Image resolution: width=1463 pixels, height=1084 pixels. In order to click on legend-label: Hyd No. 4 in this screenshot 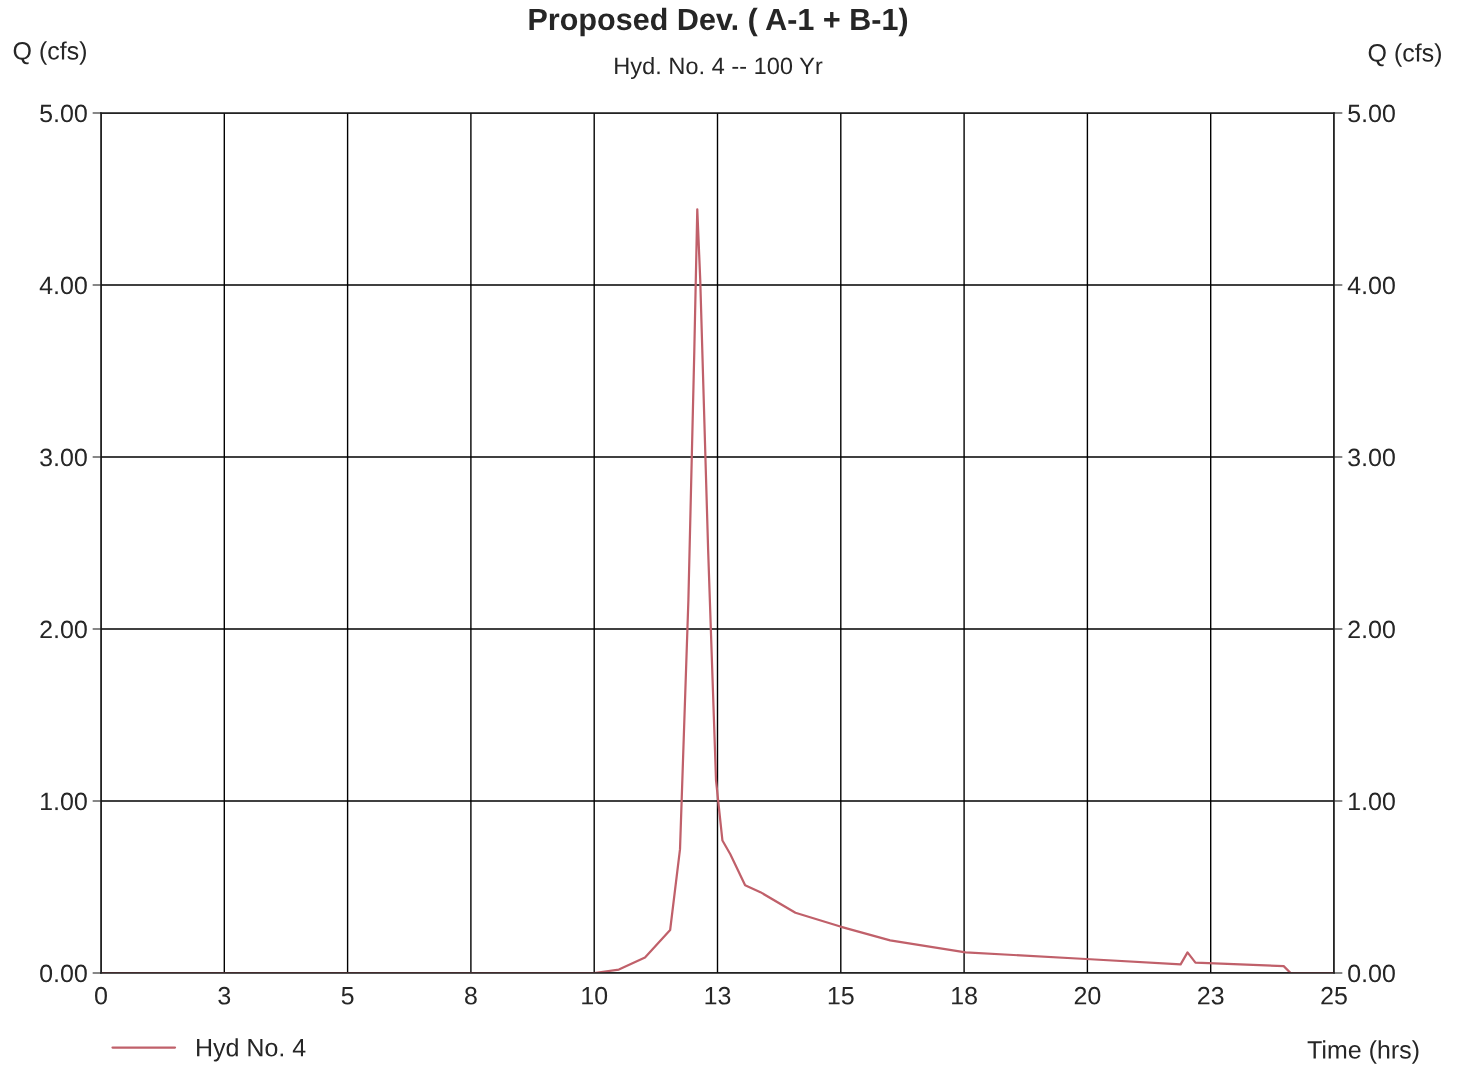, I will do `click(251, 1050)`.